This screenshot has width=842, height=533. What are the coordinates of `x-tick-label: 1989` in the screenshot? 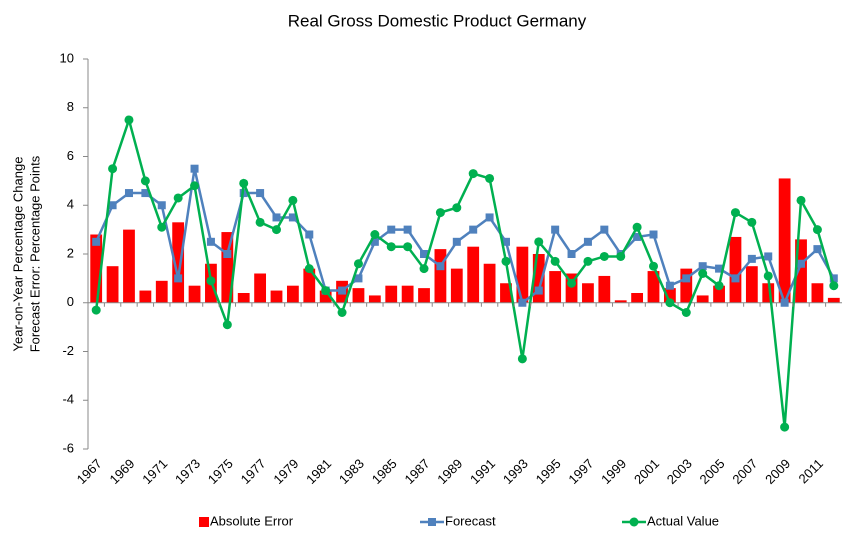 It's located at (449, 471).